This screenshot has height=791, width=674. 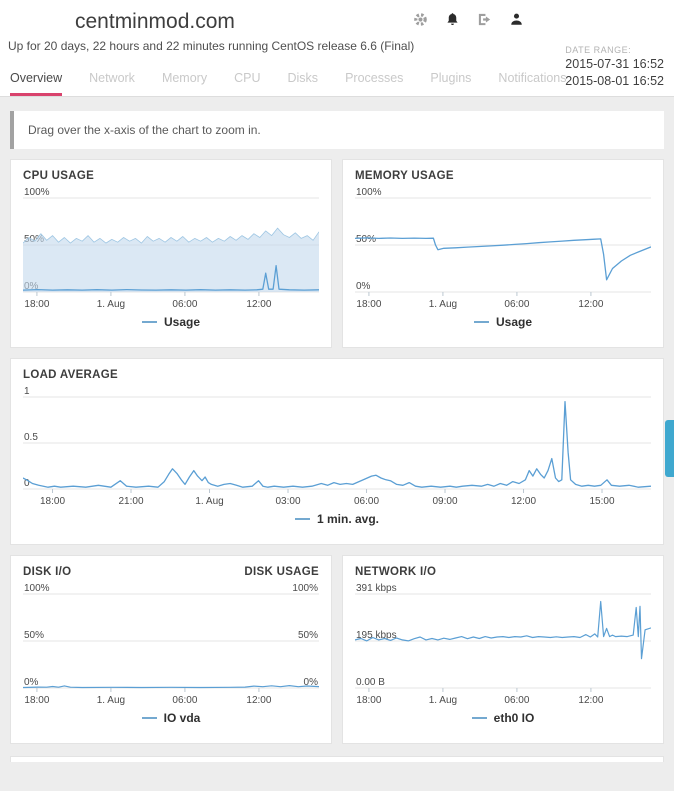 I want to click on tab-notifications: Notifications, so click(x=532, y=78).